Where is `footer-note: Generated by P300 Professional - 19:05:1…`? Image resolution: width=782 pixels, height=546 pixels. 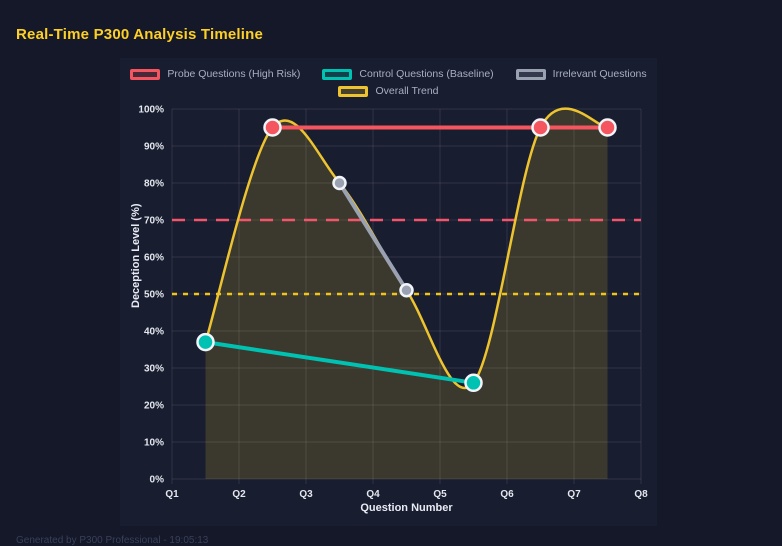
footer-note: Generated by P300 Professional - 19:05:1… is located at coordinates (112, 540).